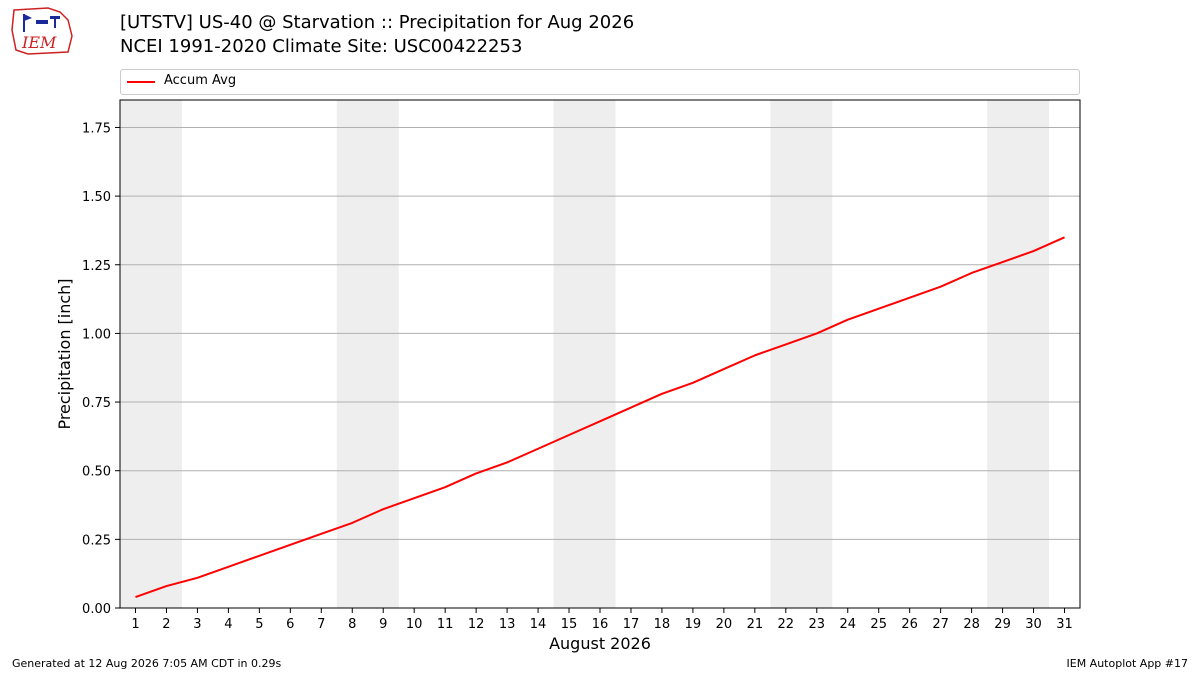 This screenshot has height=675, width=1200. Describe the element at coordinates (96, 403) in the screenshot. I see `y-tick-label: 0.75` at that location.